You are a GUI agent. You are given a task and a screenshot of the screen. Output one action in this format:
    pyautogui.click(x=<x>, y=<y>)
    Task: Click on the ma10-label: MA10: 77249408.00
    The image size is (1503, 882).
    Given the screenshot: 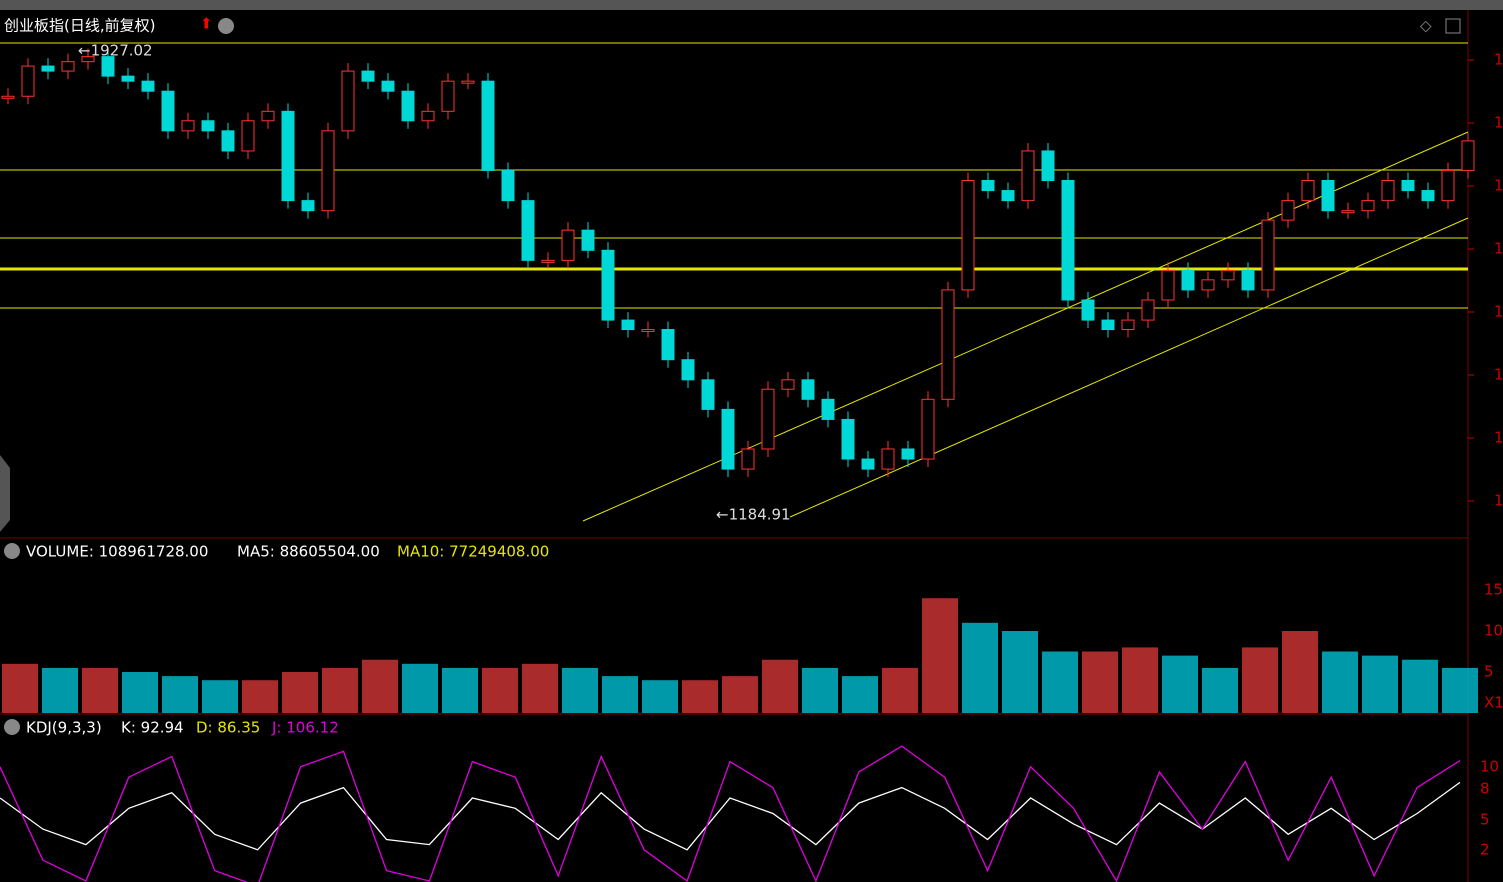 What is the action you would take?
    pyautogui.click(x=473, y=552)
    